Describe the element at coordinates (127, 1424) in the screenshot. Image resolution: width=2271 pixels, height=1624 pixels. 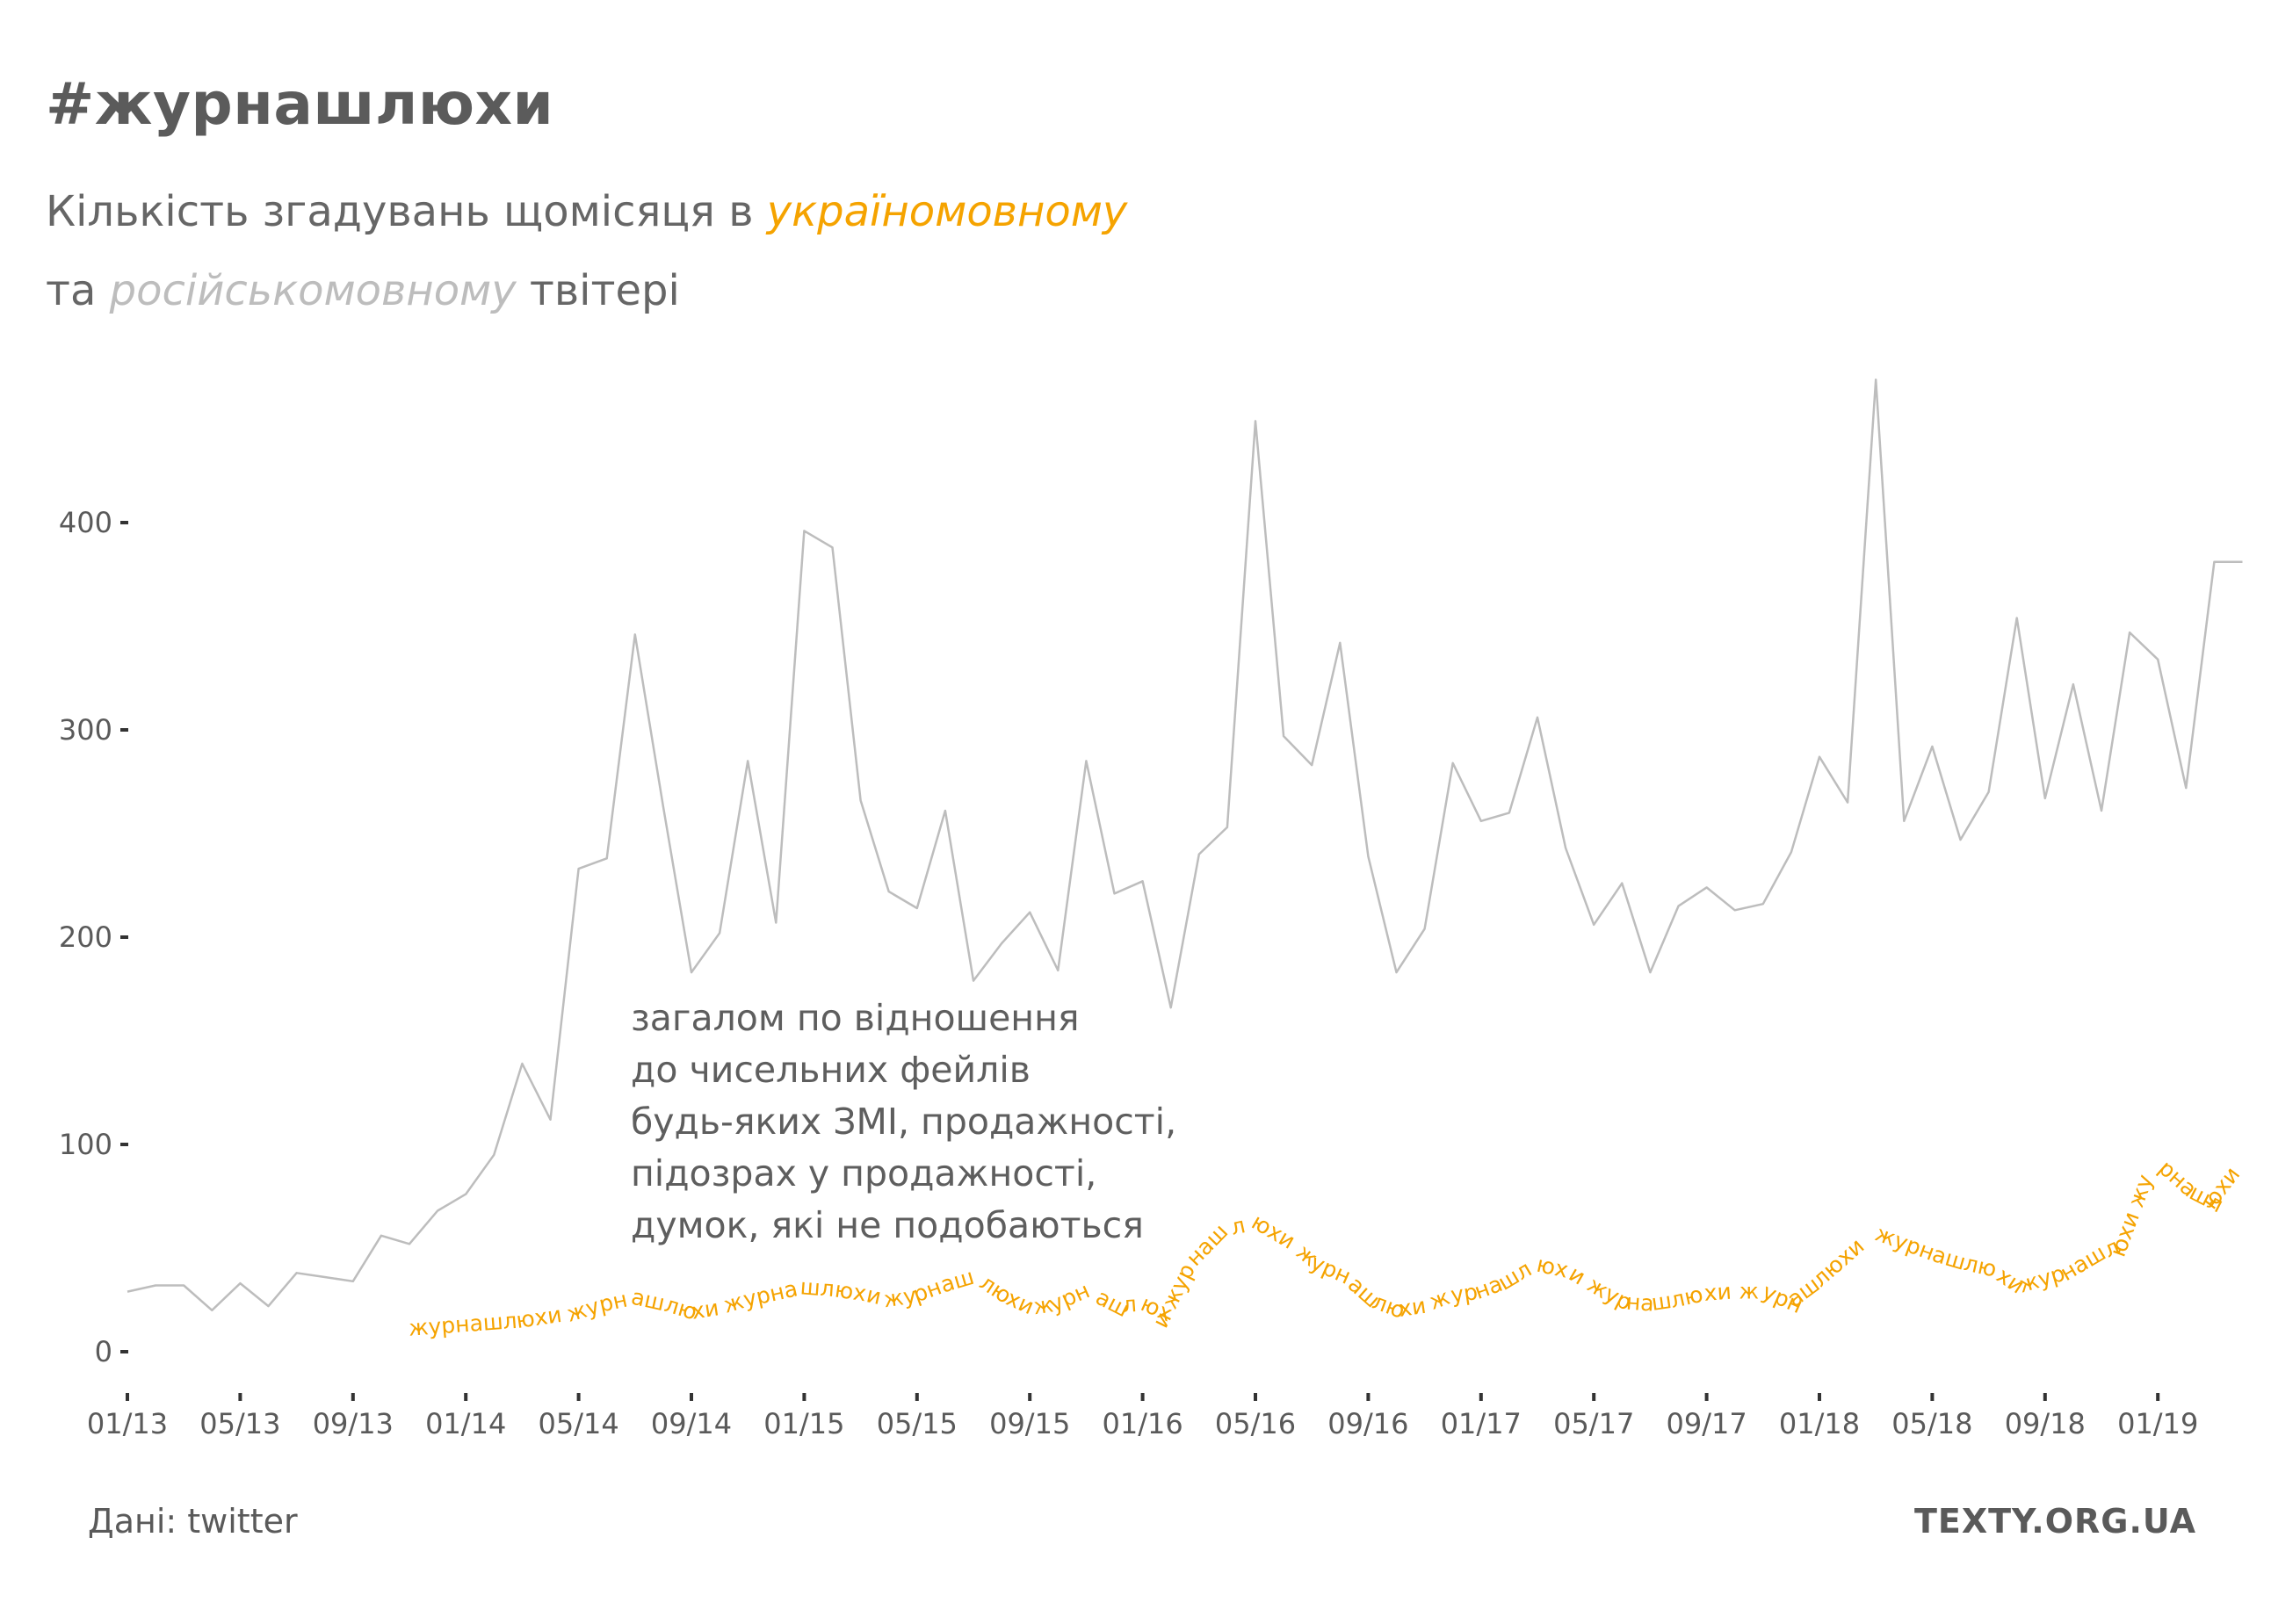
I see `x-tick-label: 01/13` at that location.